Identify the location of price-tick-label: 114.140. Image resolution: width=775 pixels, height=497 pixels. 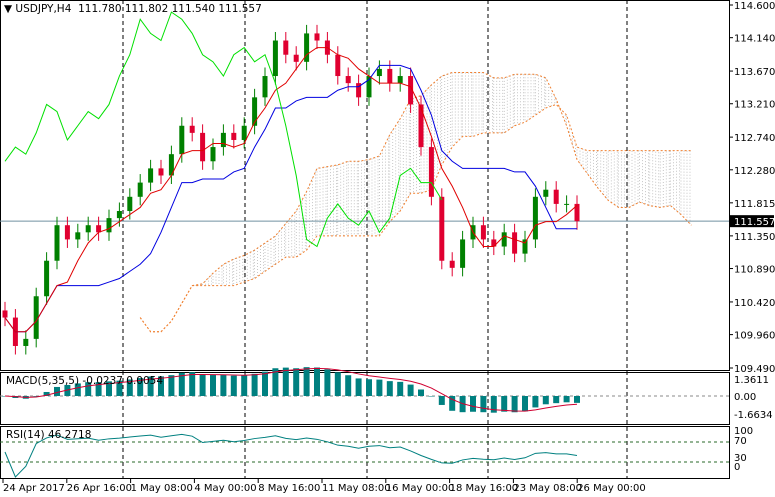
(754, 39).